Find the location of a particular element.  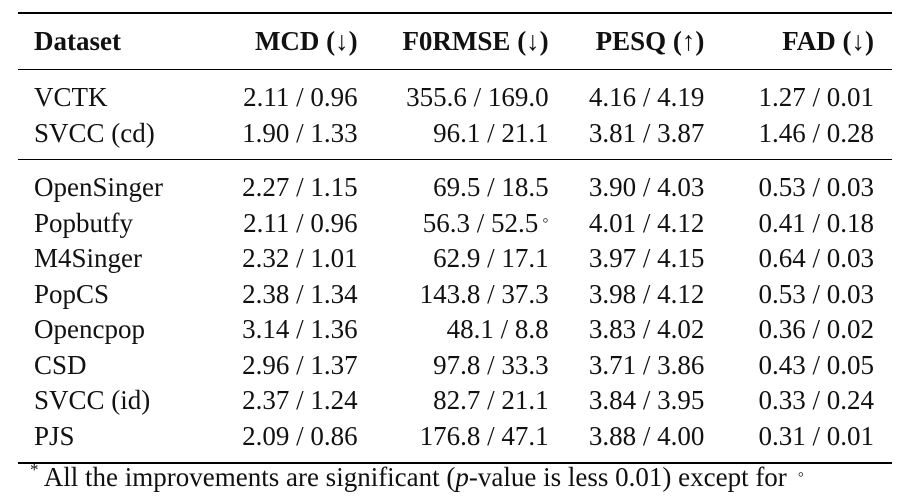

cell-fad: 0.36 / 0.02 is located at coordinates (816, 329).